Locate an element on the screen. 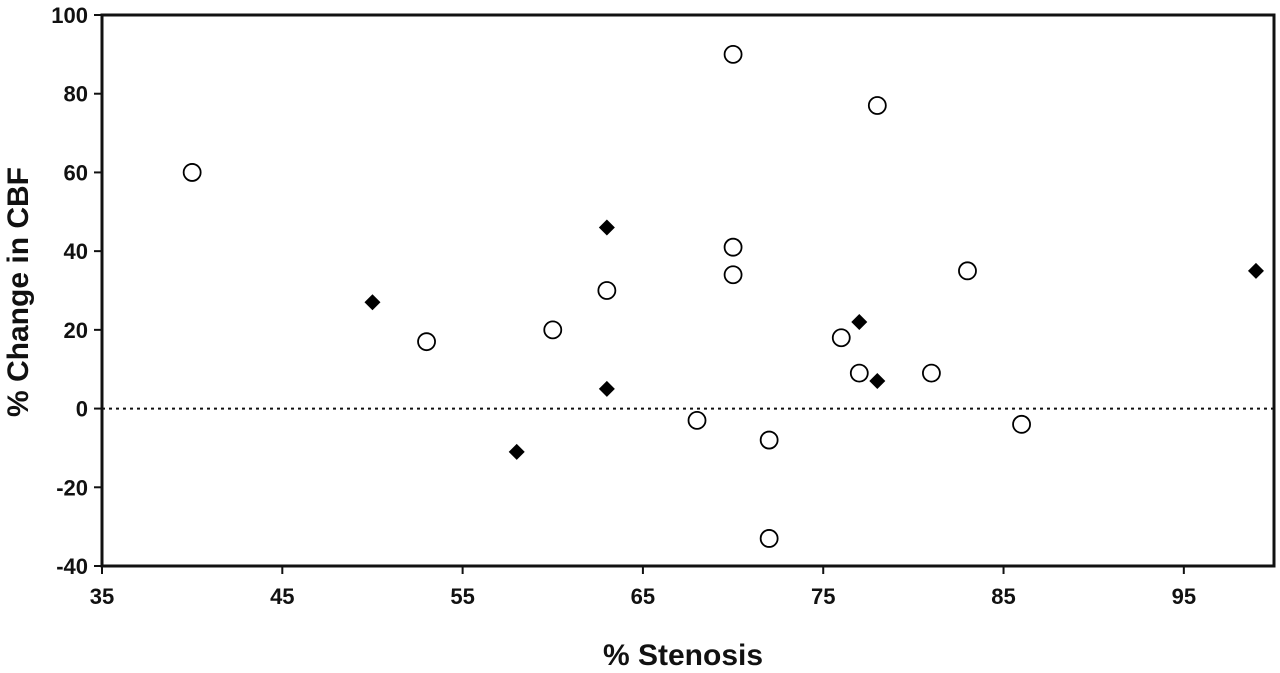  x-tick-label: 45 is located at coordinates (282, 596).